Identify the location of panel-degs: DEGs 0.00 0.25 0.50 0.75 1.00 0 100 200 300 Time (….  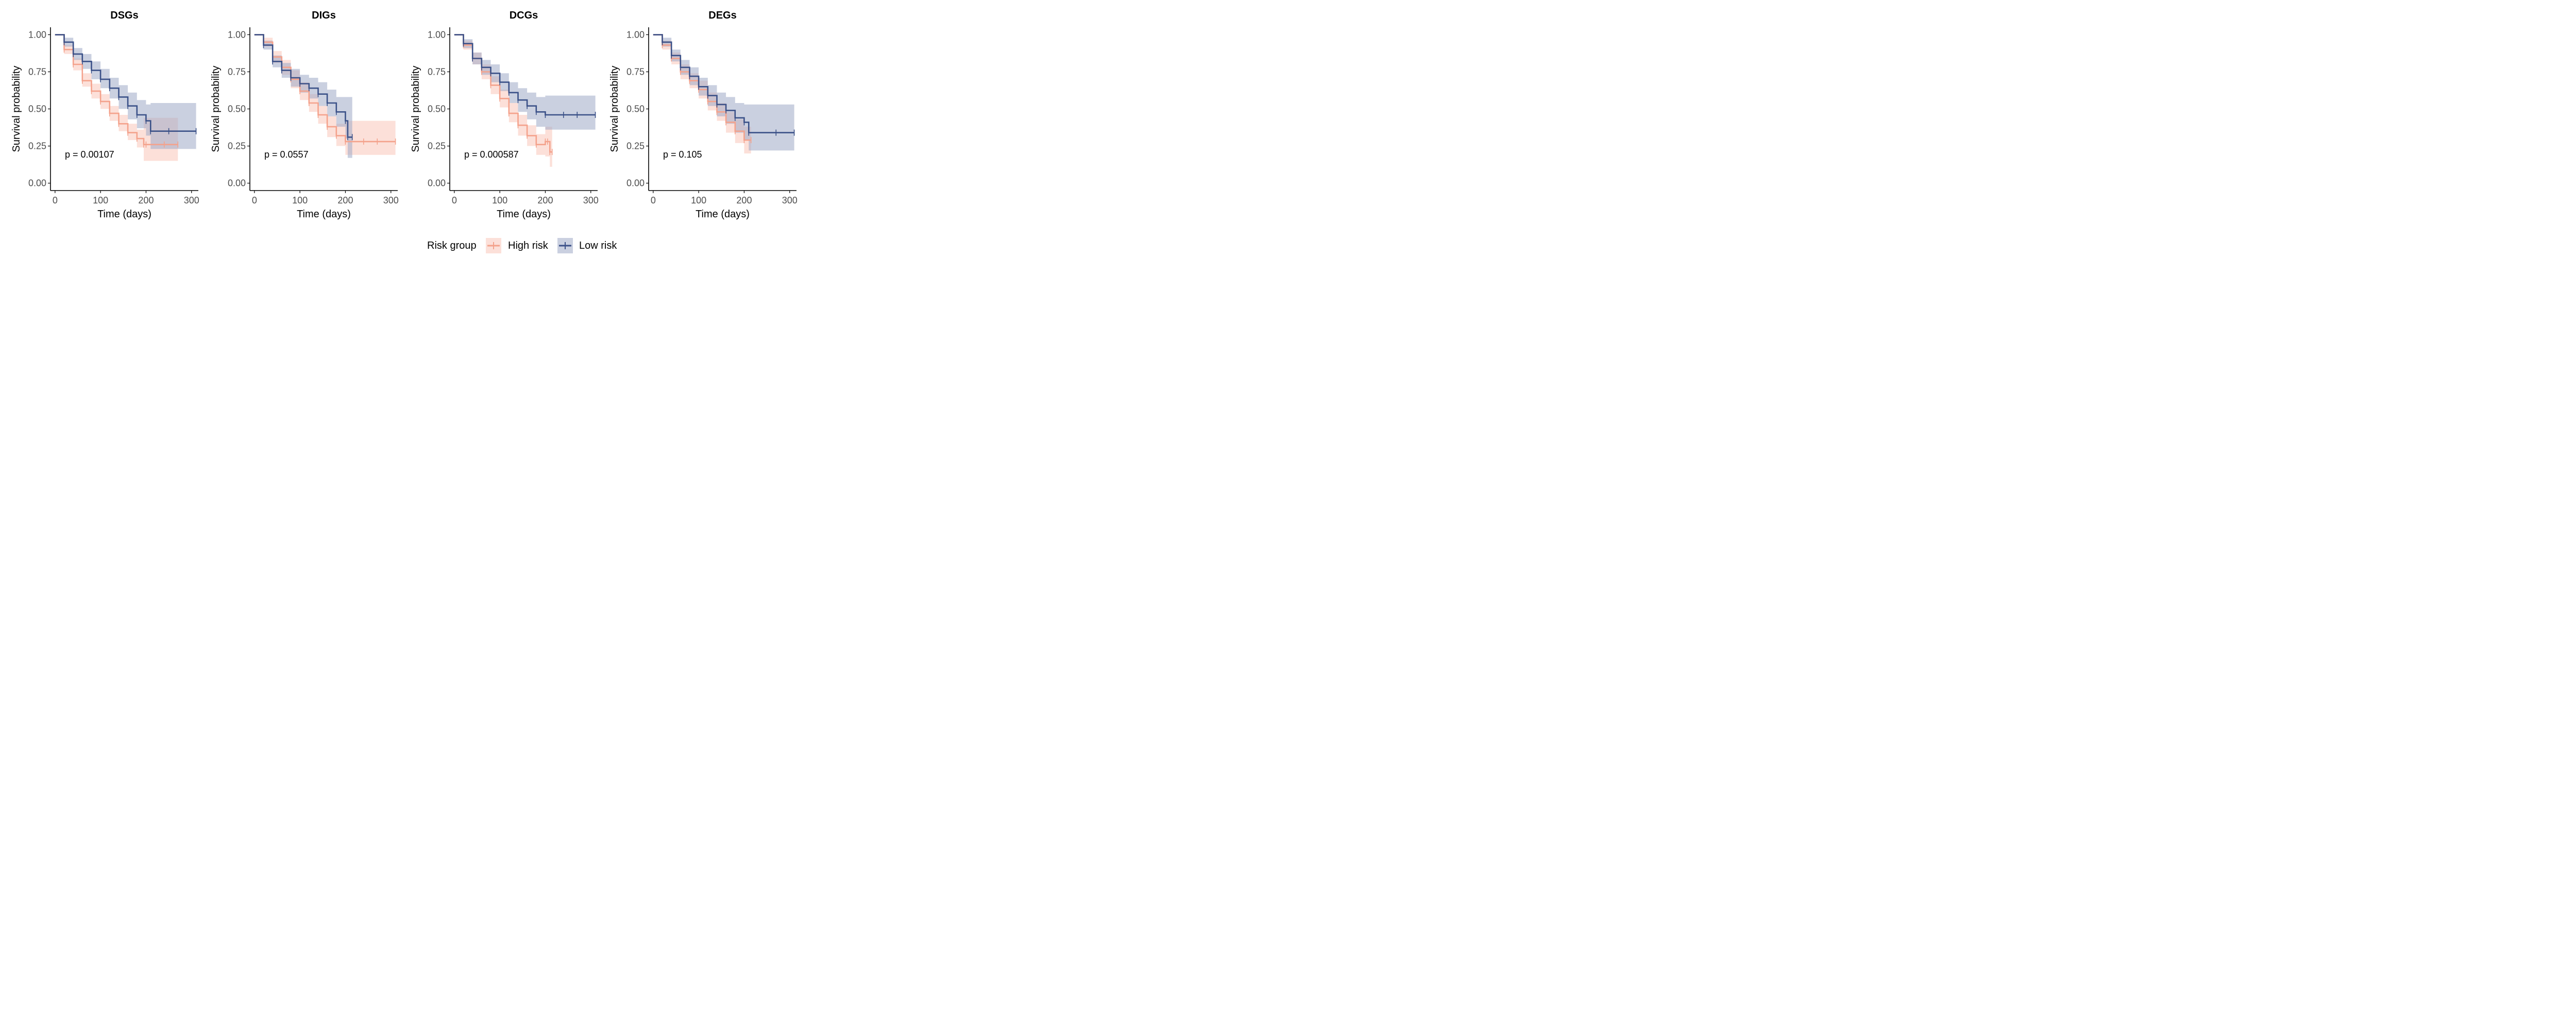
(703, 115).